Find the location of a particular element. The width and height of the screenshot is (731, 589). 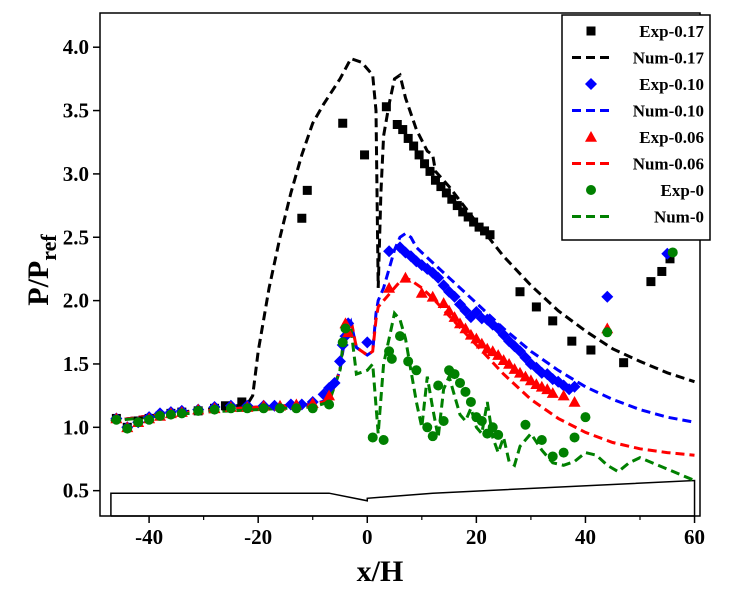

y-tick-label: 3.0 is located at coordinates (76, 174).